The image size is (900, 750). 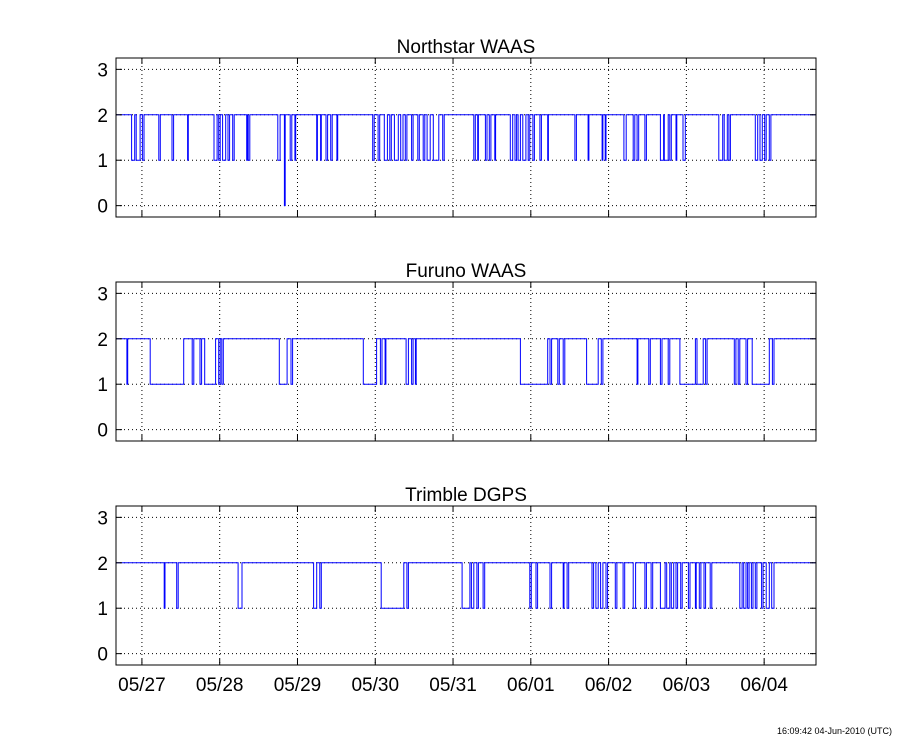 I want to click on x-tick-label: 05/31, so click(x=453, y=685).